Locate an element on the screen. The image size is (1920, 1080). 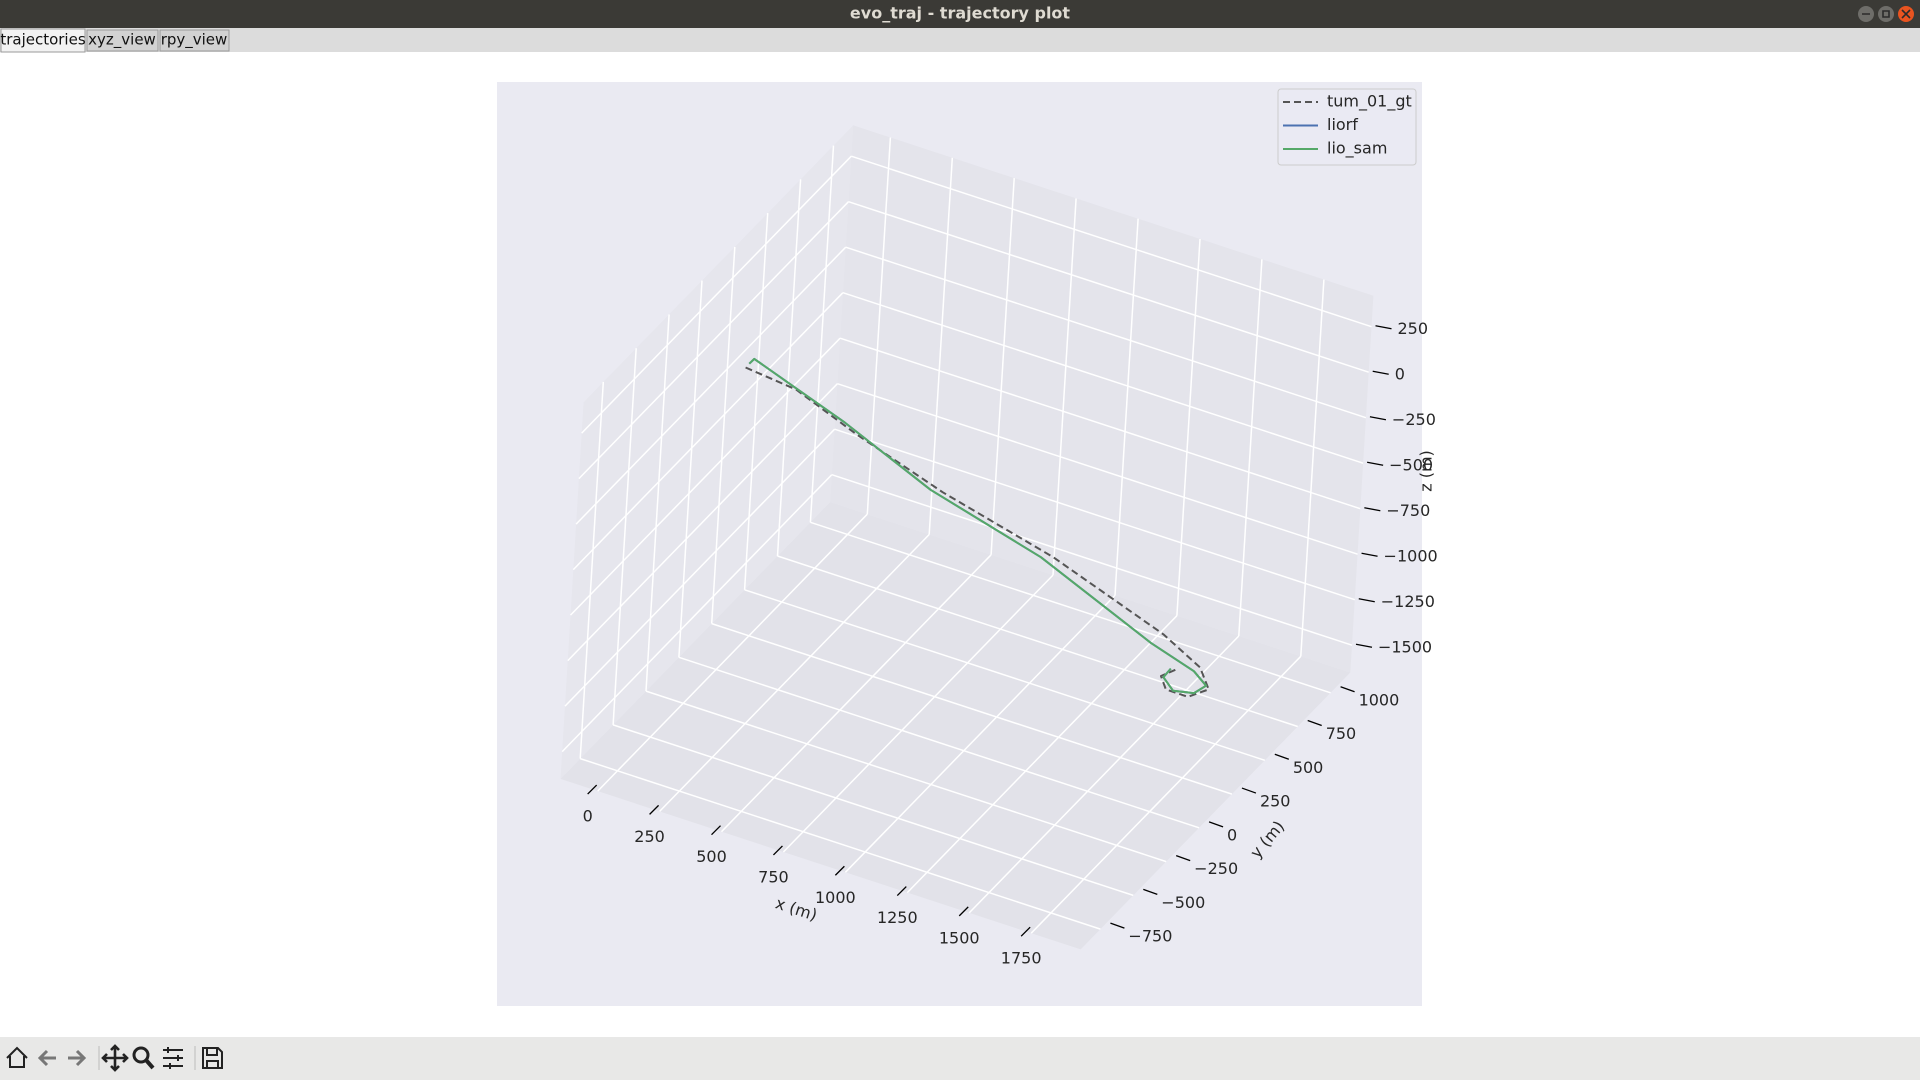
legend-label: tum_01_gt is located at coordinates (1369, 102).